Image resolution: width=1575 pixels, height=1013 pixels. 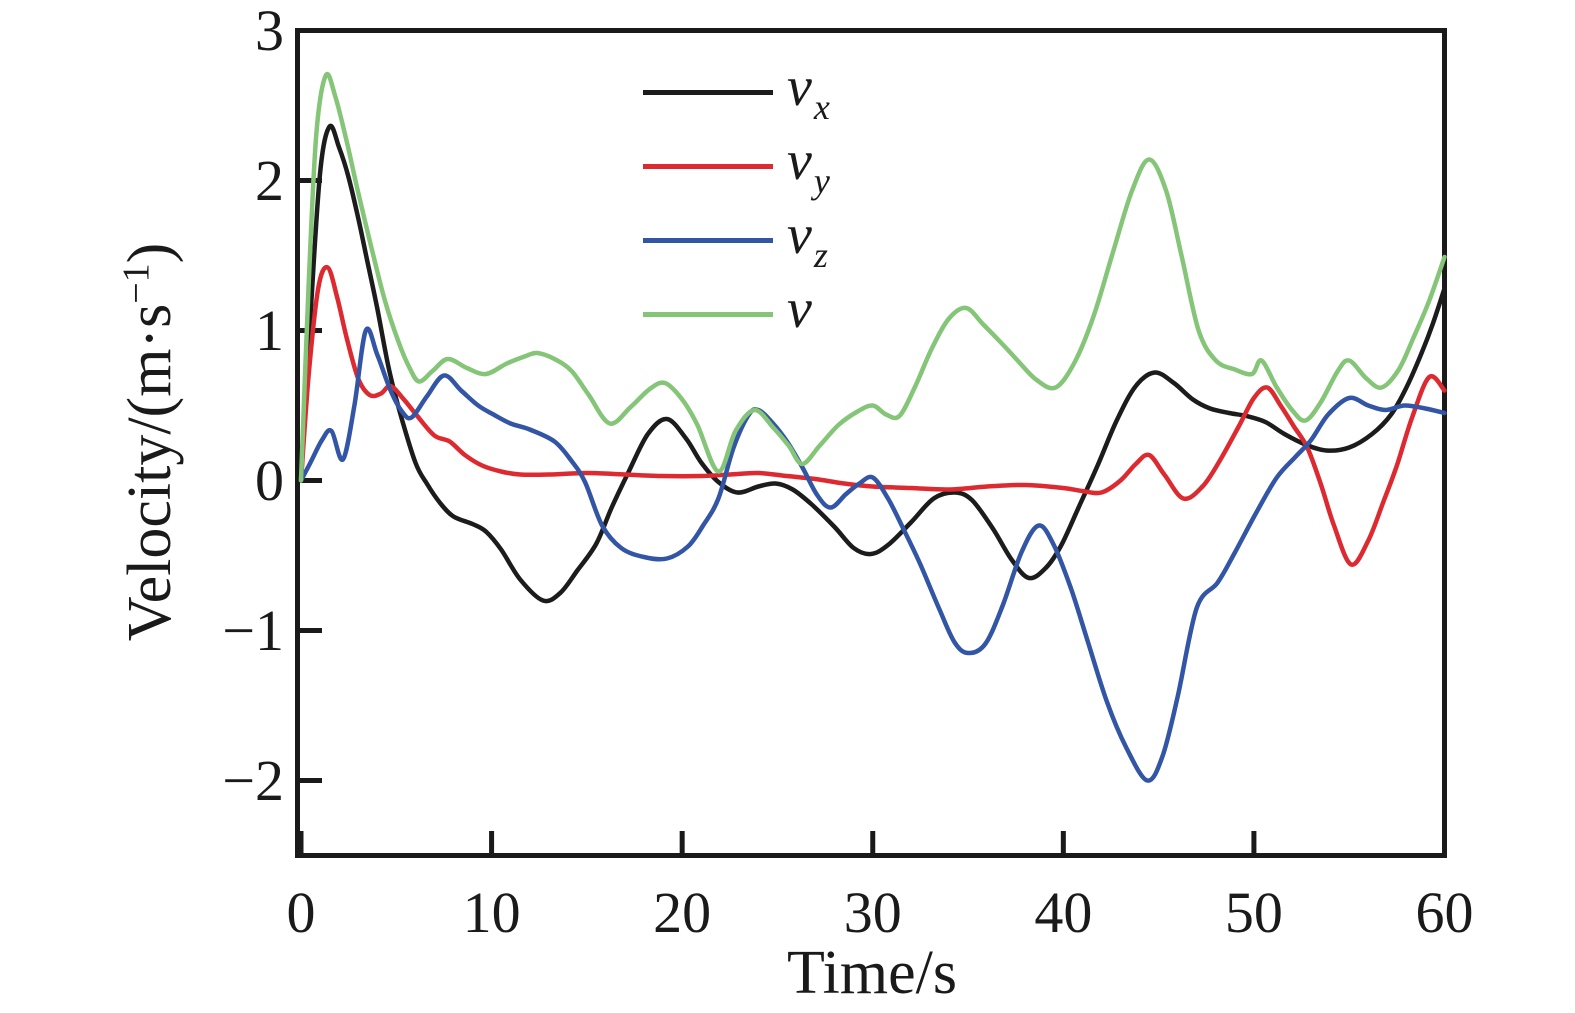 I want to click on x-tick-label-20: 20, so click(x=682, y=912).